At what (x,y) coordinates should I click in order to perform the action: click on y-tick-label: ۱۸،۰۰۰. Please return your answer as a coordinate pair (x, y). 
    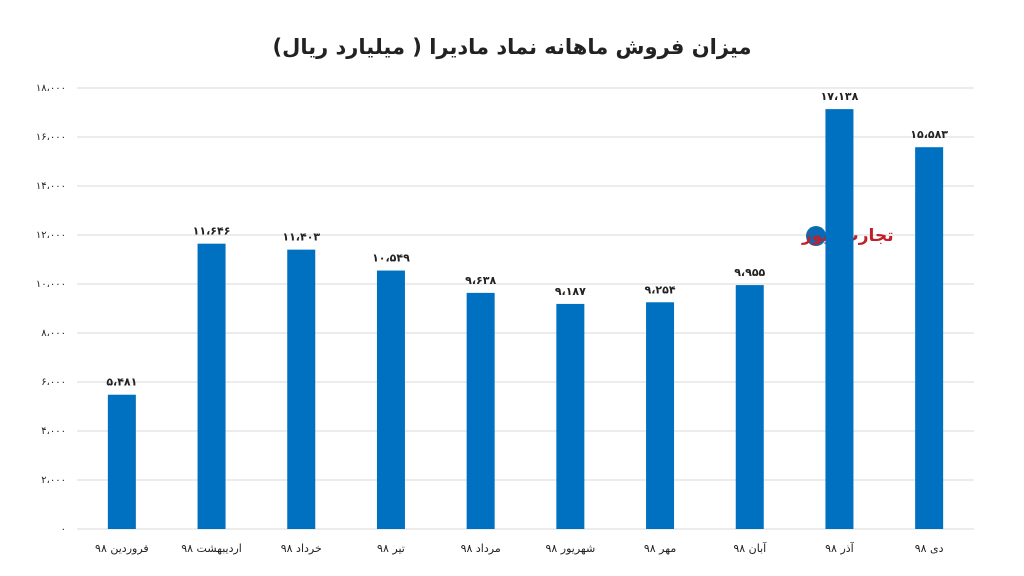
    Looking at the image, I should click on (51, 88).